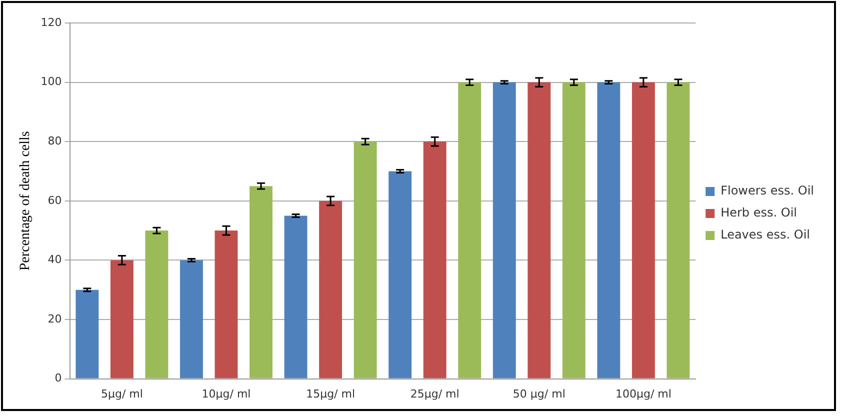 The height and width of the screenshot is (416, 841). I want to click on y-tick-label: 100, so click(51, 81).